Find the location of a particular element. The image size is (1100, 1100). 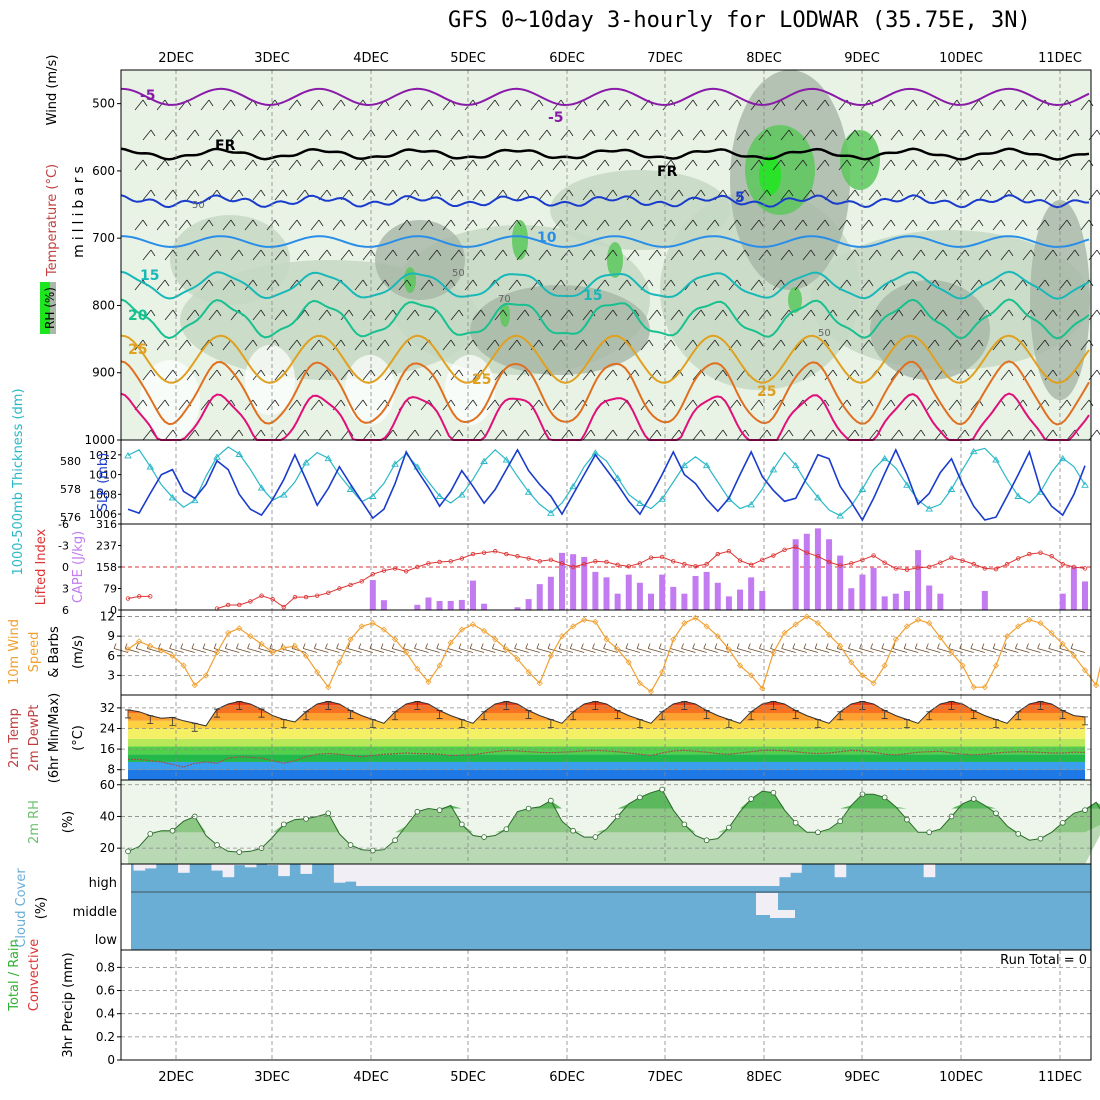

rh2m-axis-unit: (%) is located at coordinates (68, 822).